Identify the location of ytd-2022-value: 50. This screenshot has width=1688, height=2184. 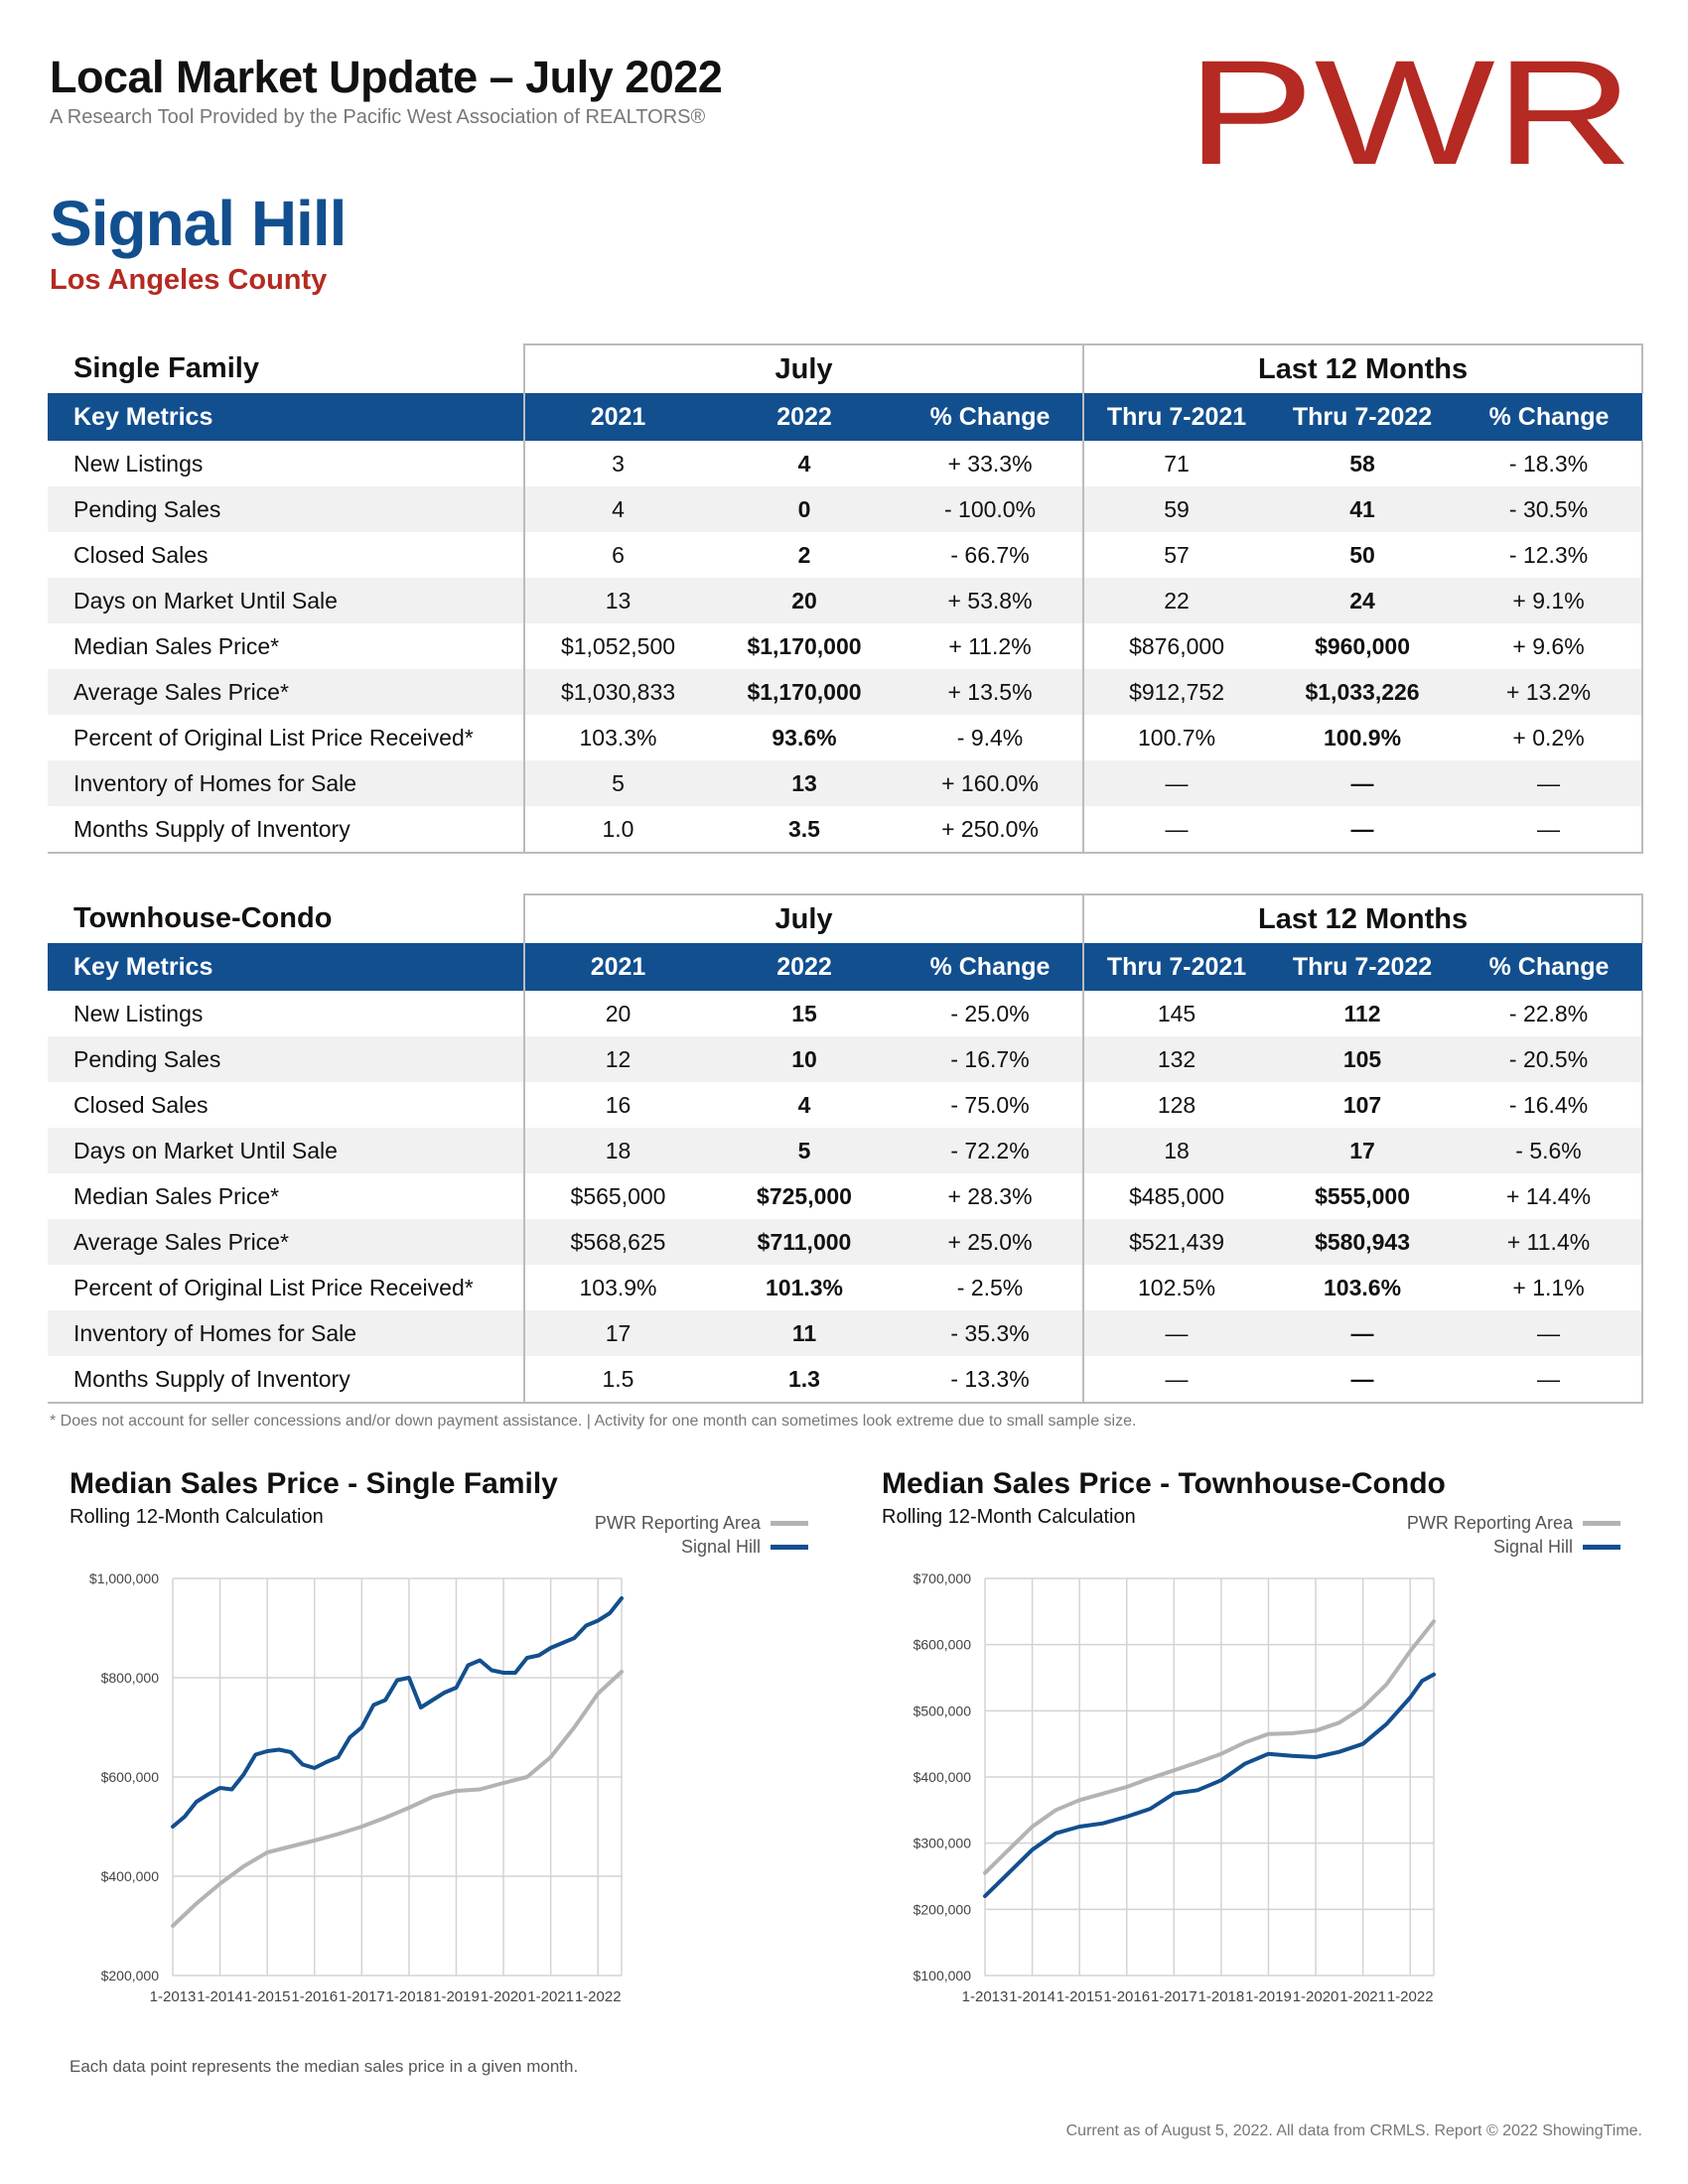
(1363, 555).